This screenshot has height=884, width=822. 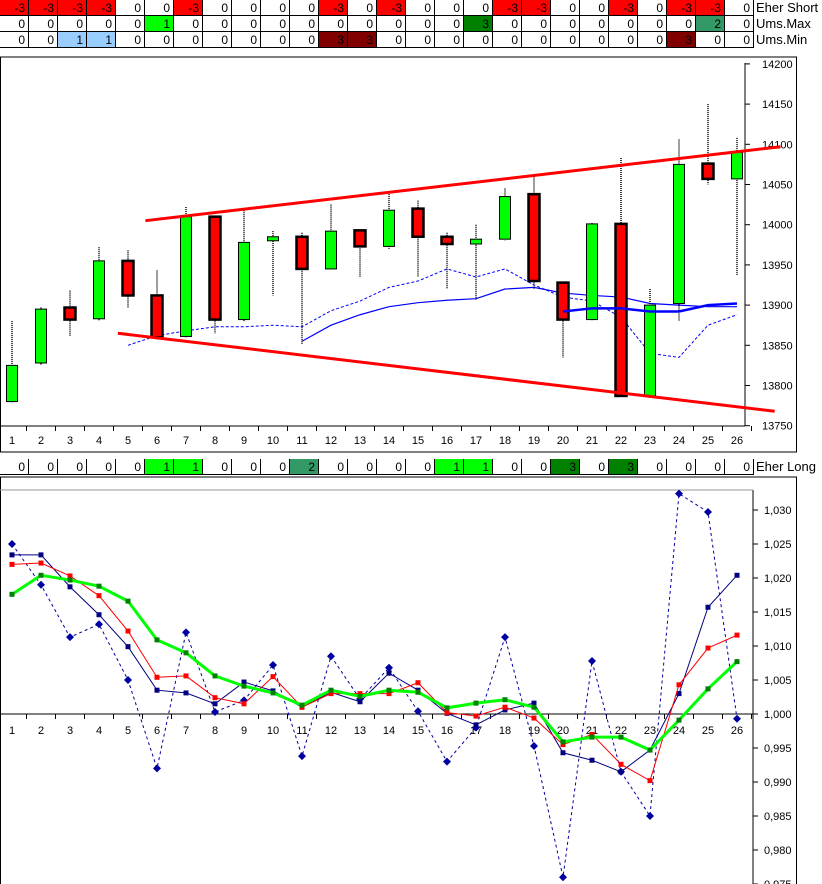 I want to click on x-tick-label: 16, so click(x=447, y=441).